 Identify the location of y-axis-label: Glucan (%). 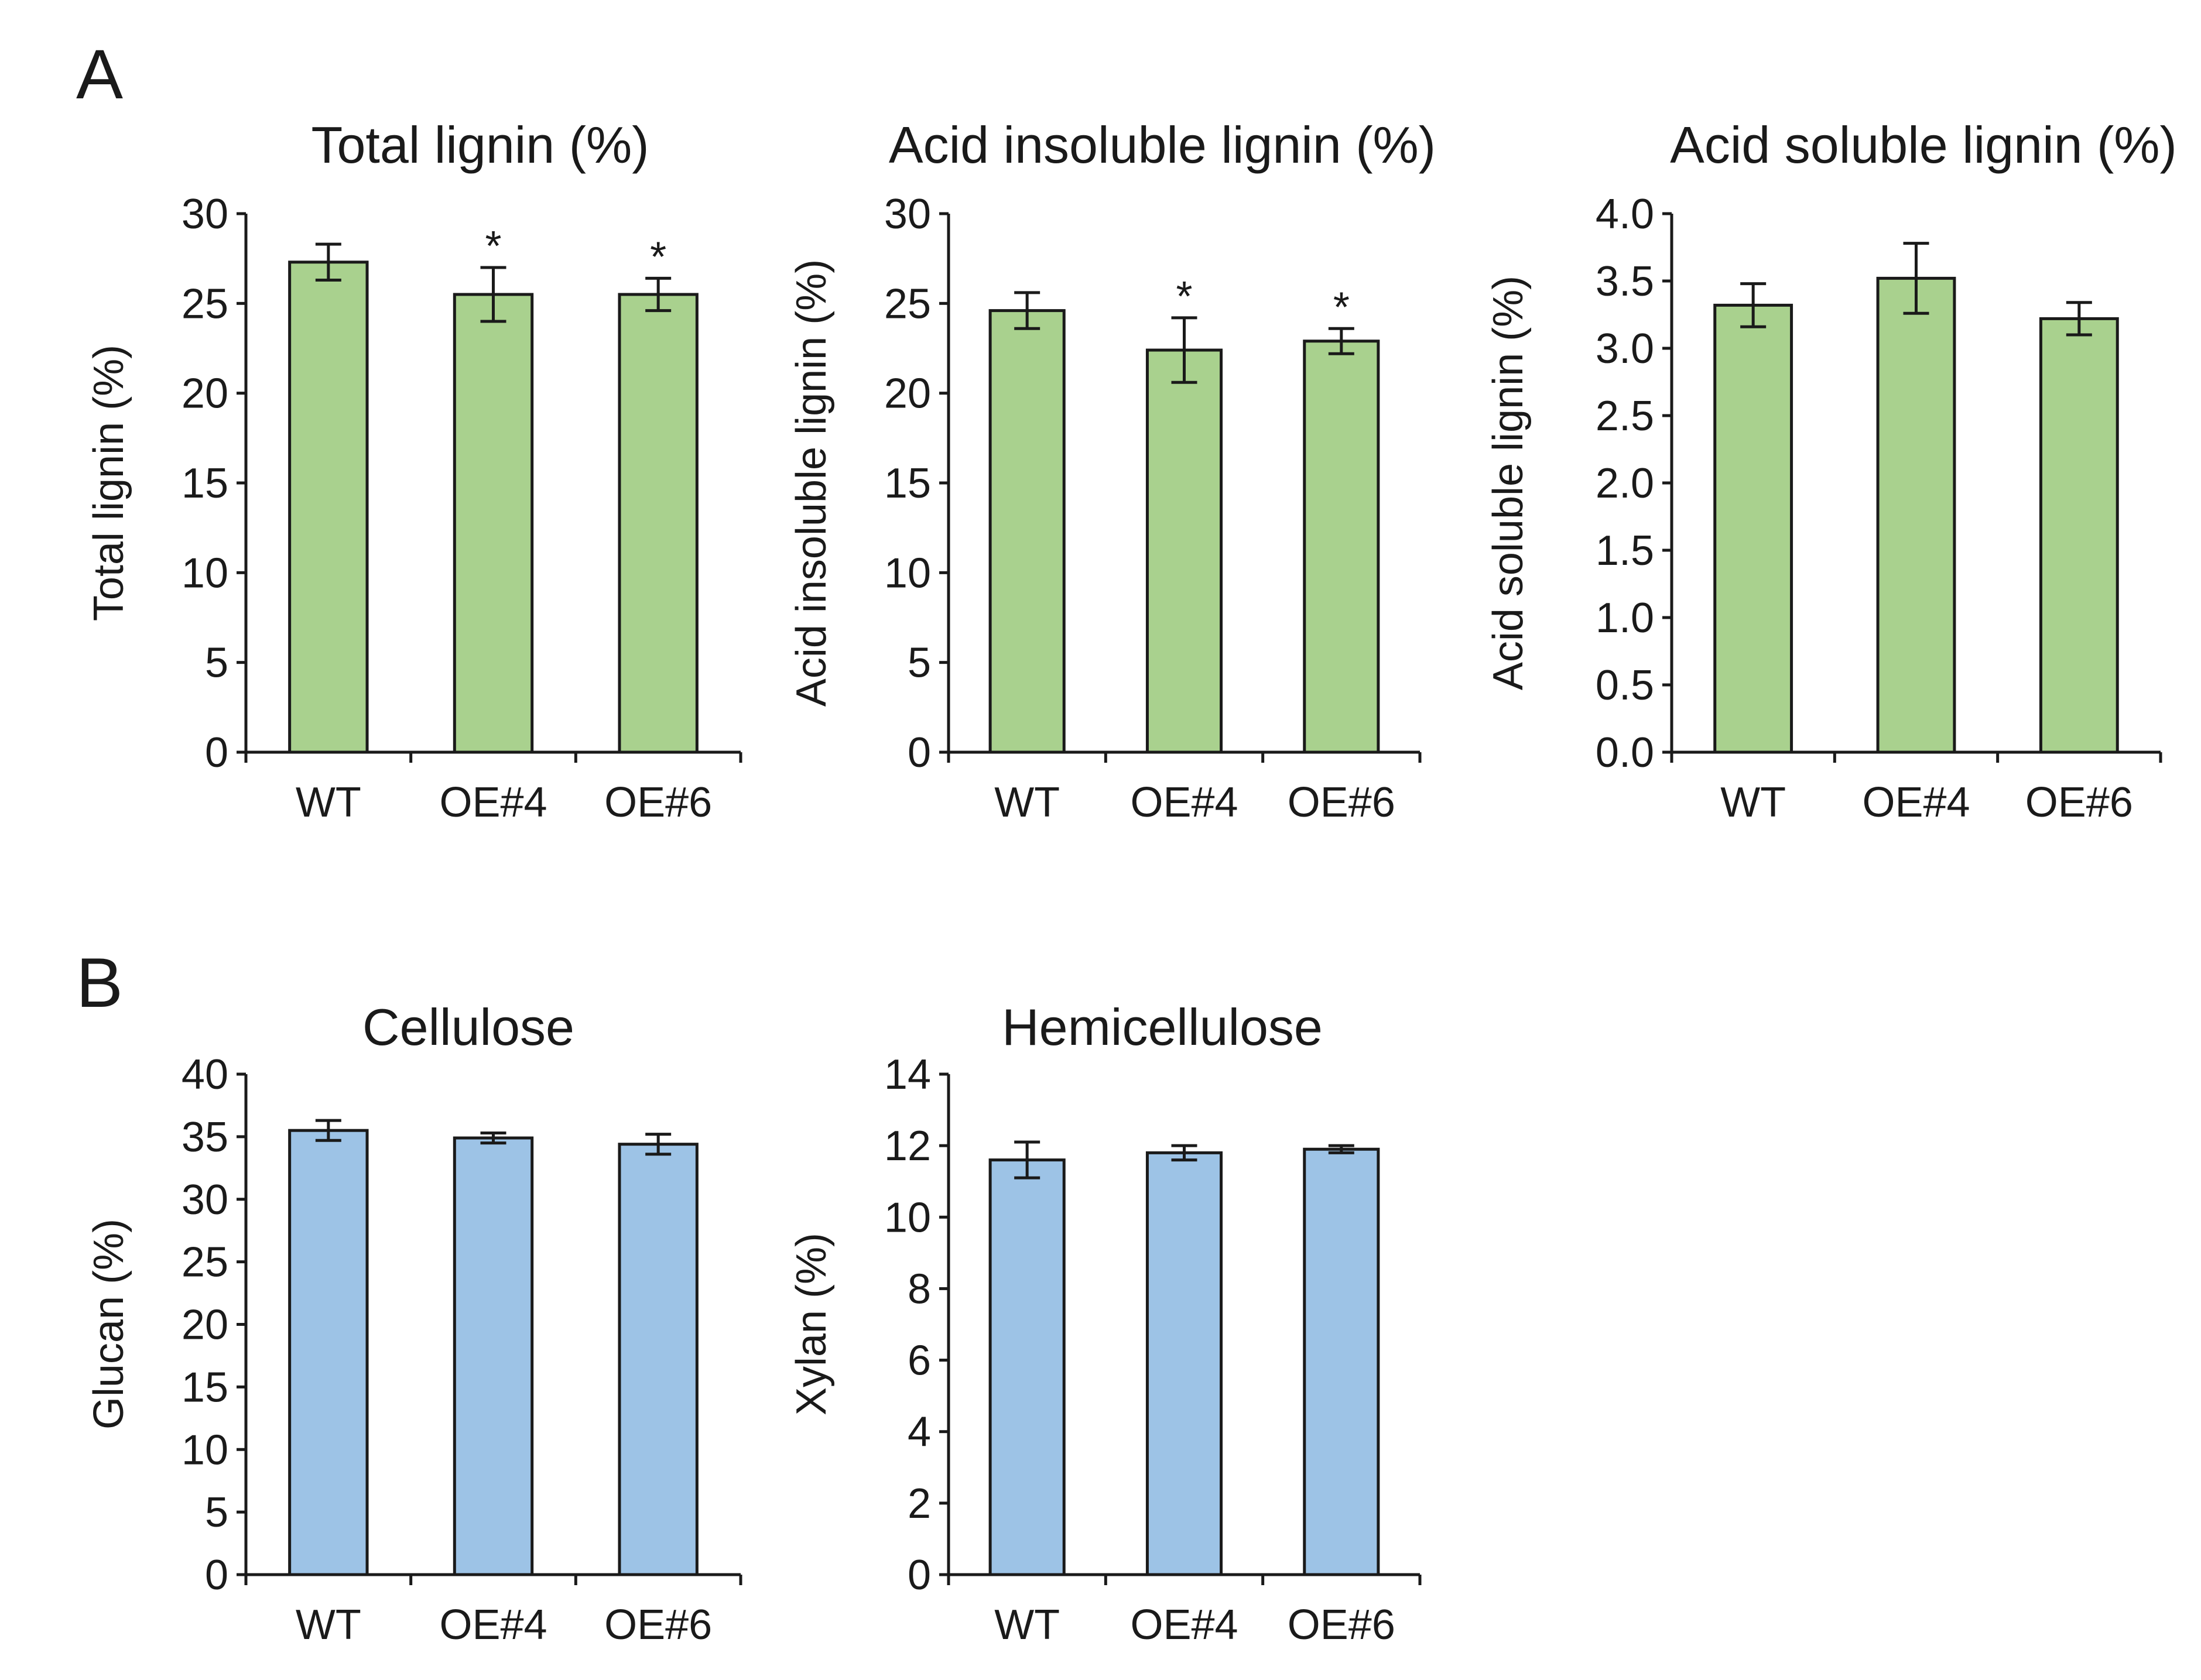
(108, 1324).